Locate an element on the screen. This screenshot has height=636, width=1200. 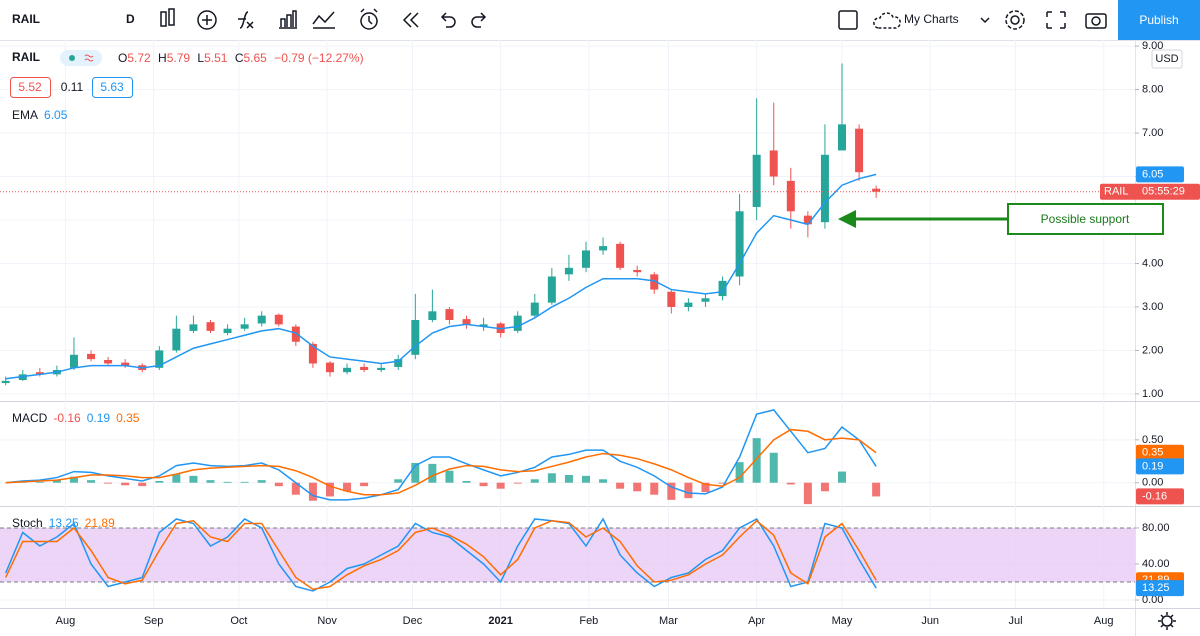
signal-value: 0.35 is located at coordinates (128, 418).